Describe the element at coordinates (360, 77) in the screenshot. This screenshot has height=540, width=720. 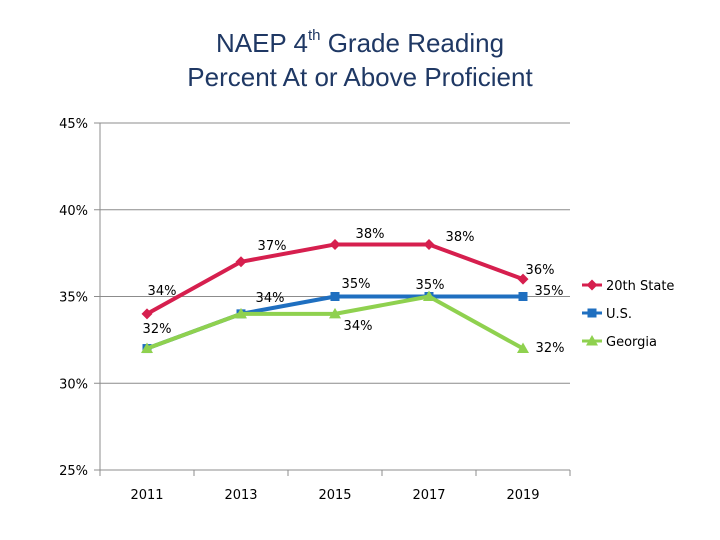
I see `chart-title-line2: Percent At or Above Proficient` at that location.